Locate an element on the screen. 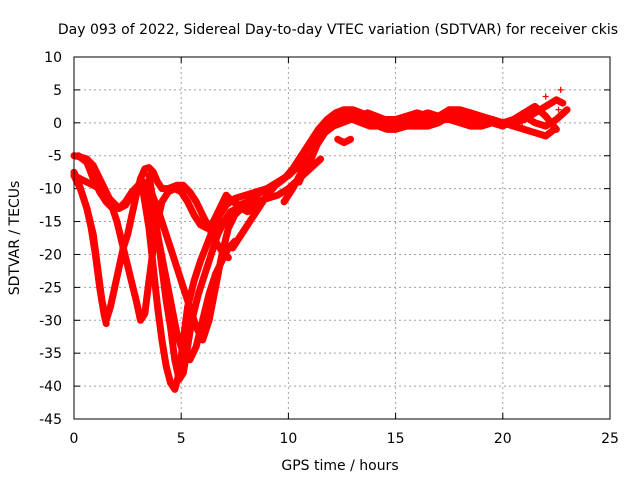 This screenshot has width=640, height=480. y-tick-label: -40 is located at coordinates (50, 387).